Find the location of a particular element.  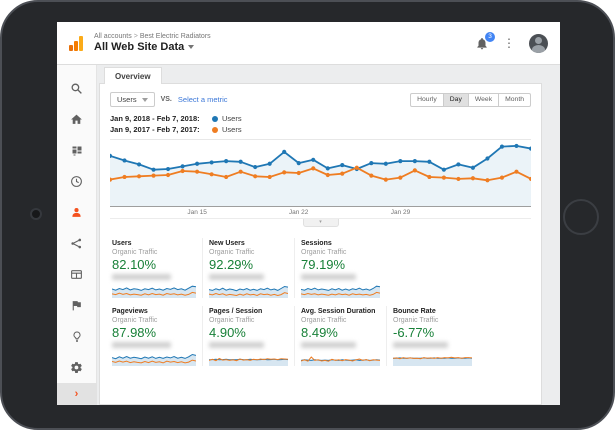

granularity-month-button: Month is located at coordinates (515, 99).